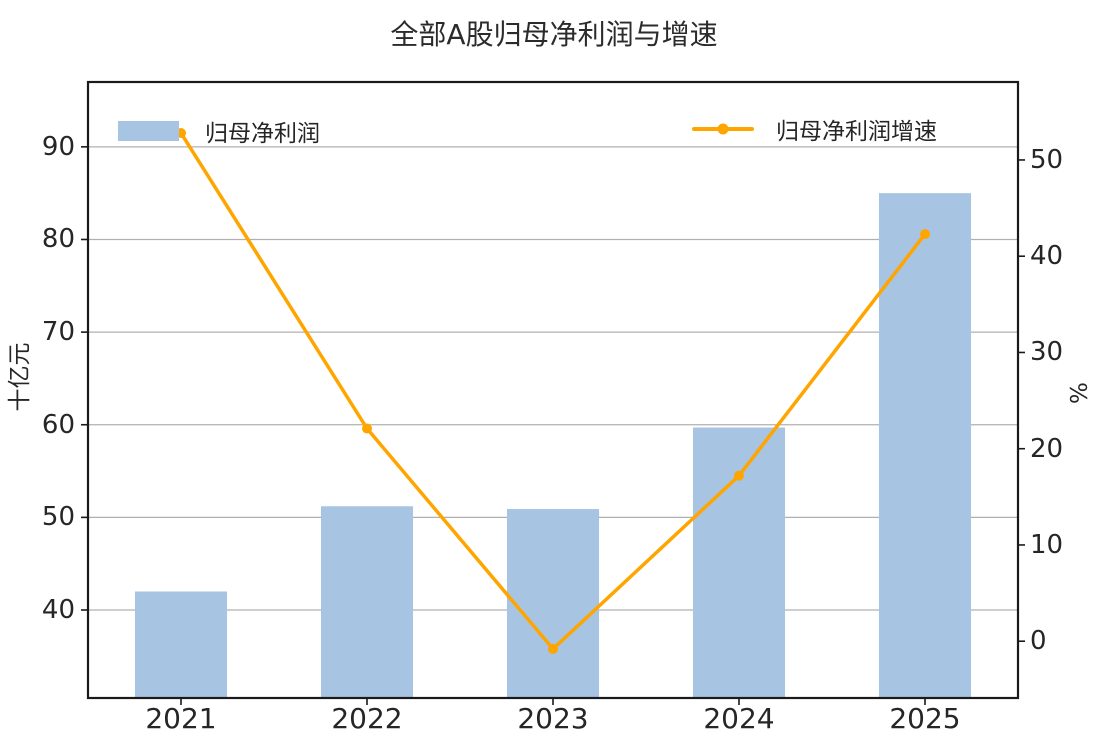 This screenshot has width=1108, height=743. Describe the element at coordinates (925, 234) in the screenshot. I see `marker-2025` at that location.